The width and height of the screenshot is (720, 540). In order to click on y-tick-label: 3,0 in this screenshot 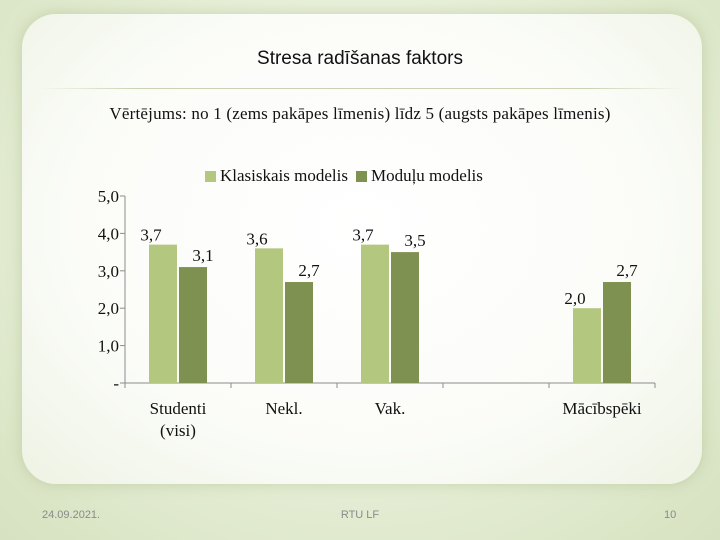, I will do `click(108, 271)`.